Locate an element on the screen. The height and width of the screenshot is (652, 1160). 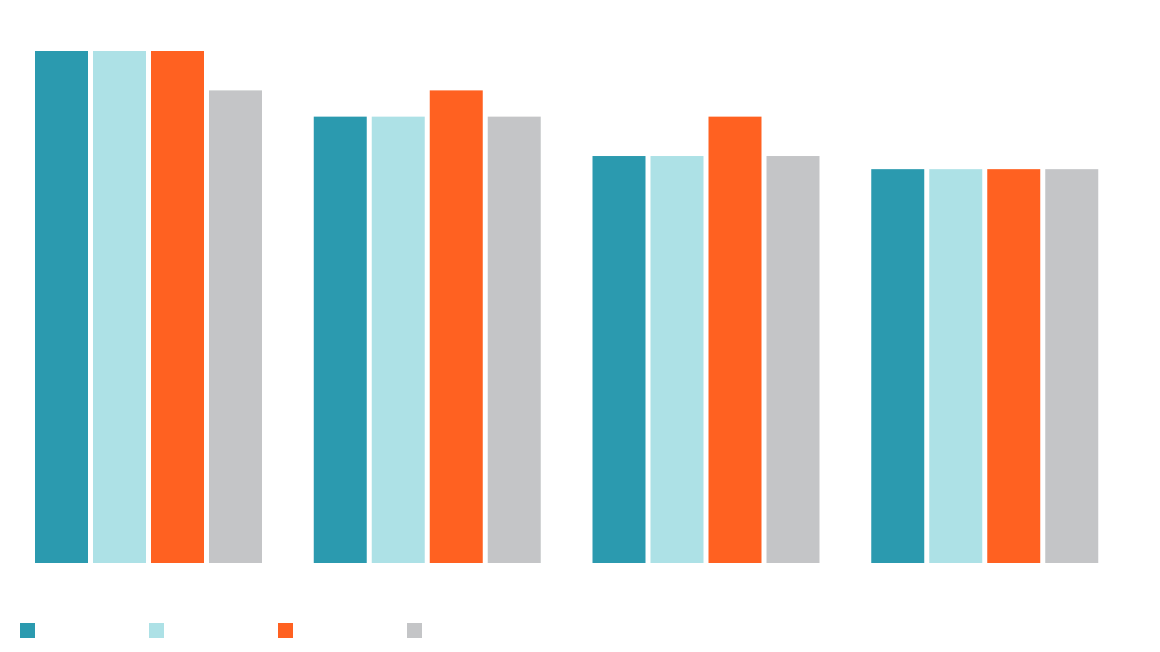
legend is located at coordinates (221, 630).